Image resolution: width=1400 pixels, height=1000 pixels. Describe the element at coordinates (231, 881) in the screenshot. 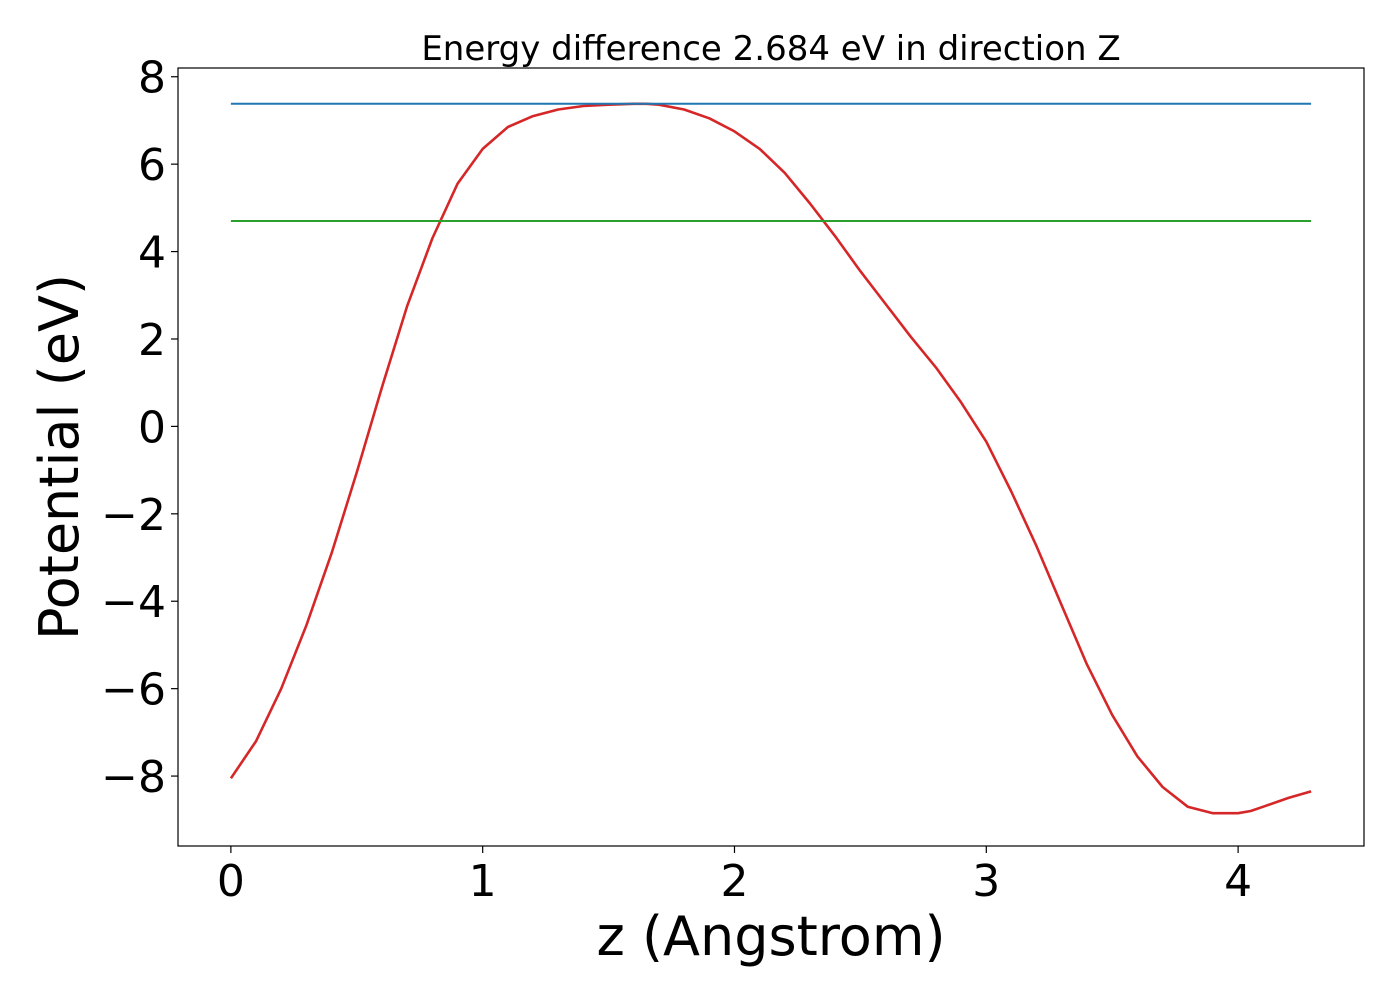

I see `x-tick-label: 0` at that location.